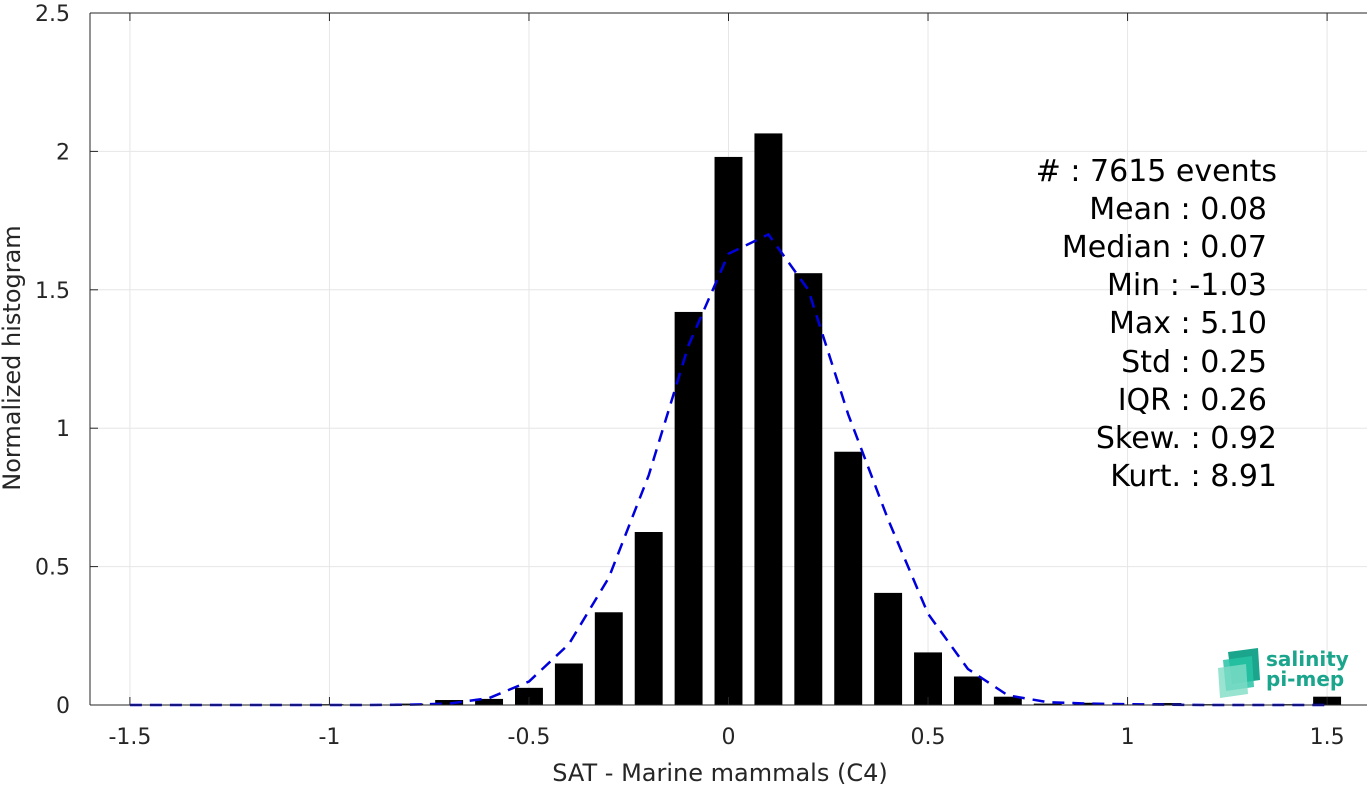 This screenshot has height=785, width=1367. I want to click on y-tick-label-3: 1.5, so click(52, 291).